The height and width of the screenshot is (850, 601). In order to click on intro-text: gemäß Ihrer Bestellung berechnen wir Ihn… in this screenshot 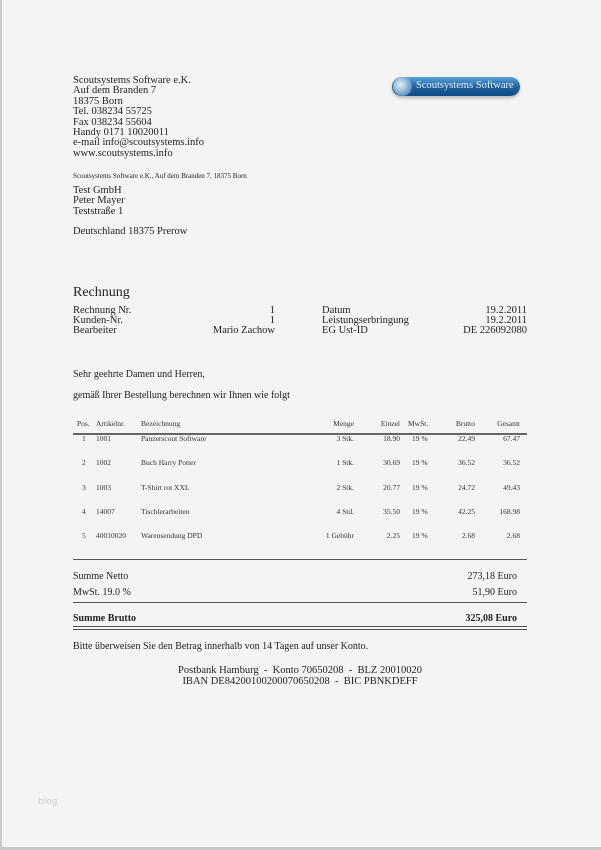, I will do `click(181, 395)`.